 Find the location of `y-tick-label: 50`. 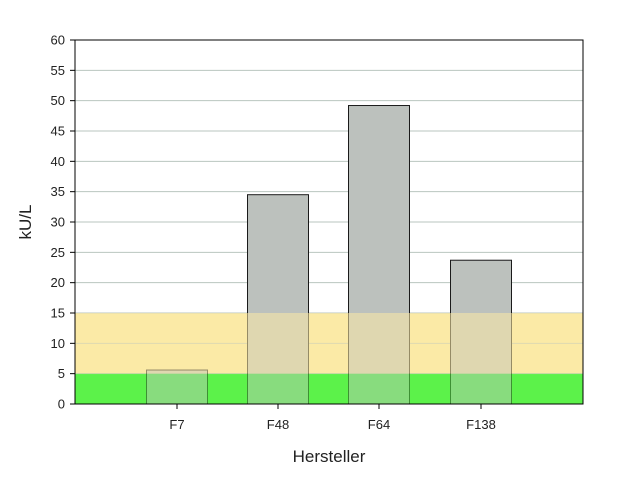

y-tick-label: 50 is located at coordinates (58, 100).